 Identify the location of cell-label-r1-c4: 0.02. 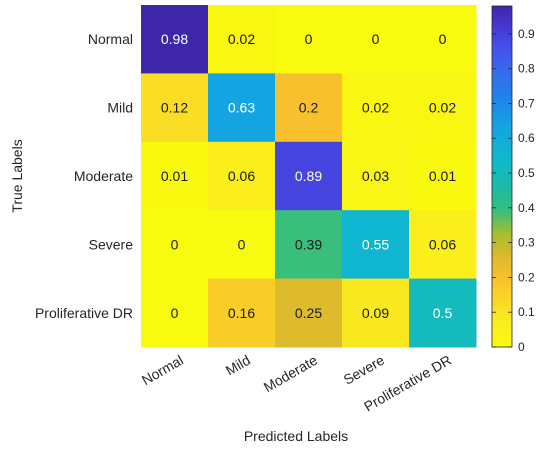
(442, 108).